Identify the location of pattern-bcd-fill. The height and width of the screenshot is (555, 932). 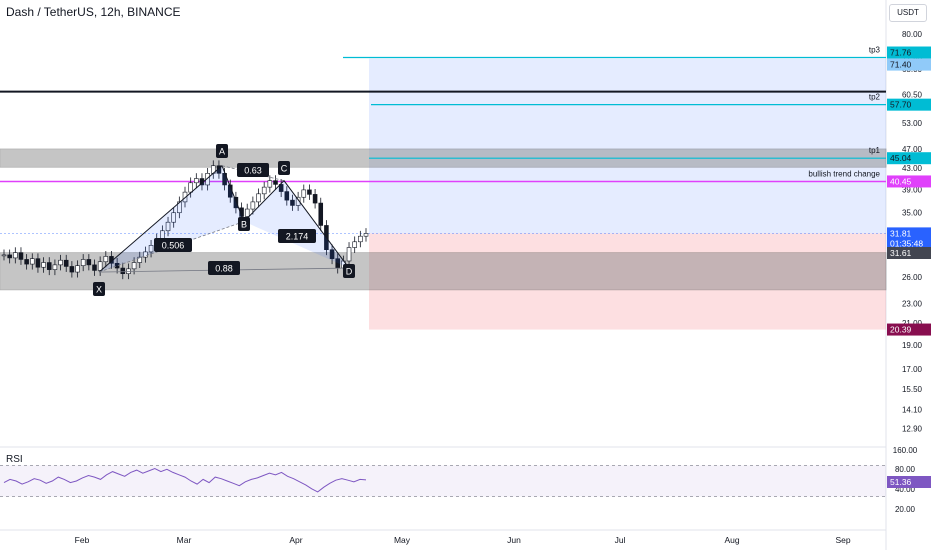
(296, 224).